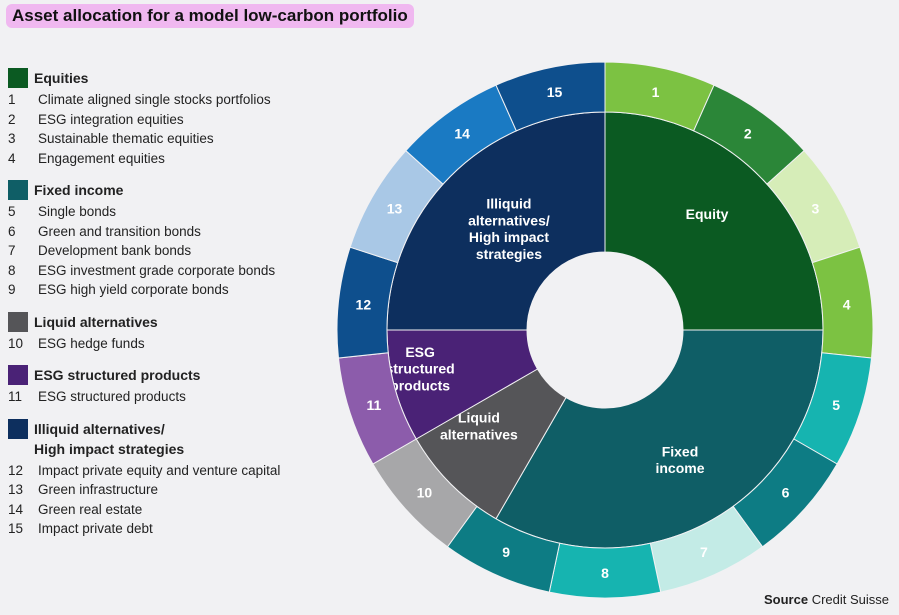  I want to click on legend-group-header: Fixed income, so click(168, 190).